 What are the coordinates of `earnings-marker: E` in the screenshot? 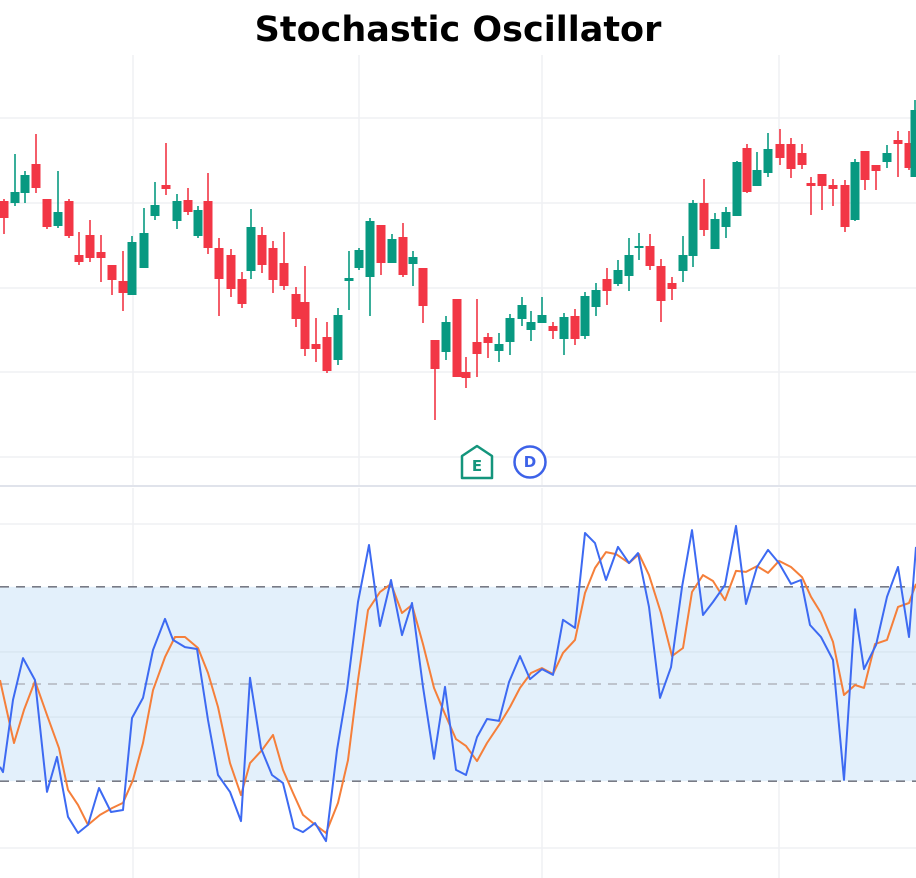 It's located at (477, 462).